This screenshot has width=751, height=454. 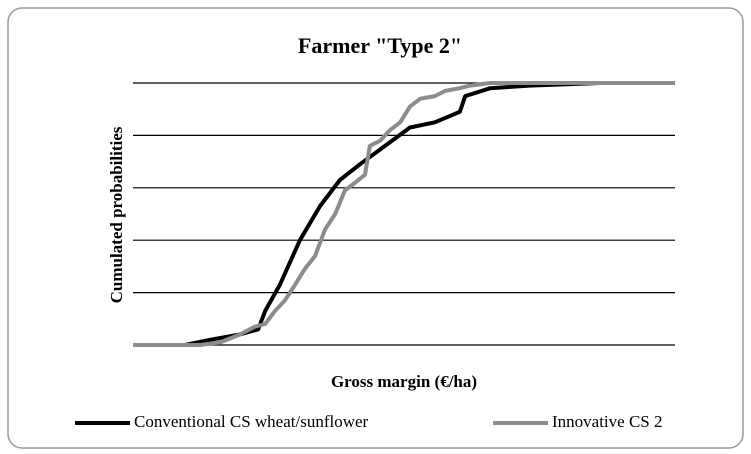 I want to click on chart-title: Farmer "Type 2", so click(x=380, y=45).